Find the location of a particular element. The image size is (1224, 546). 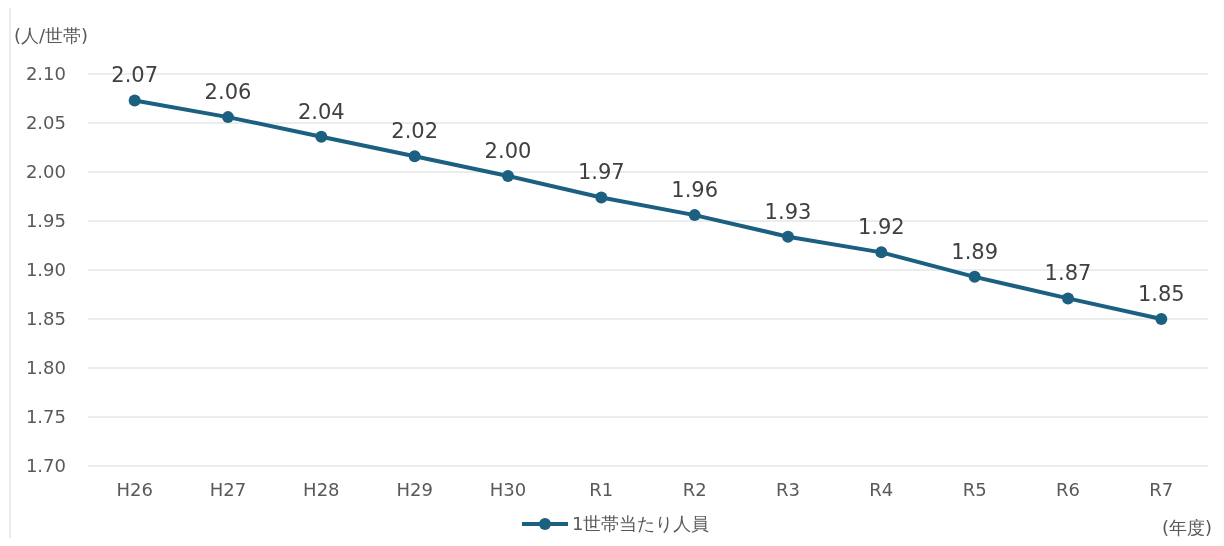

y-tick-label: 1.80 is located at coordinates (45, 368).